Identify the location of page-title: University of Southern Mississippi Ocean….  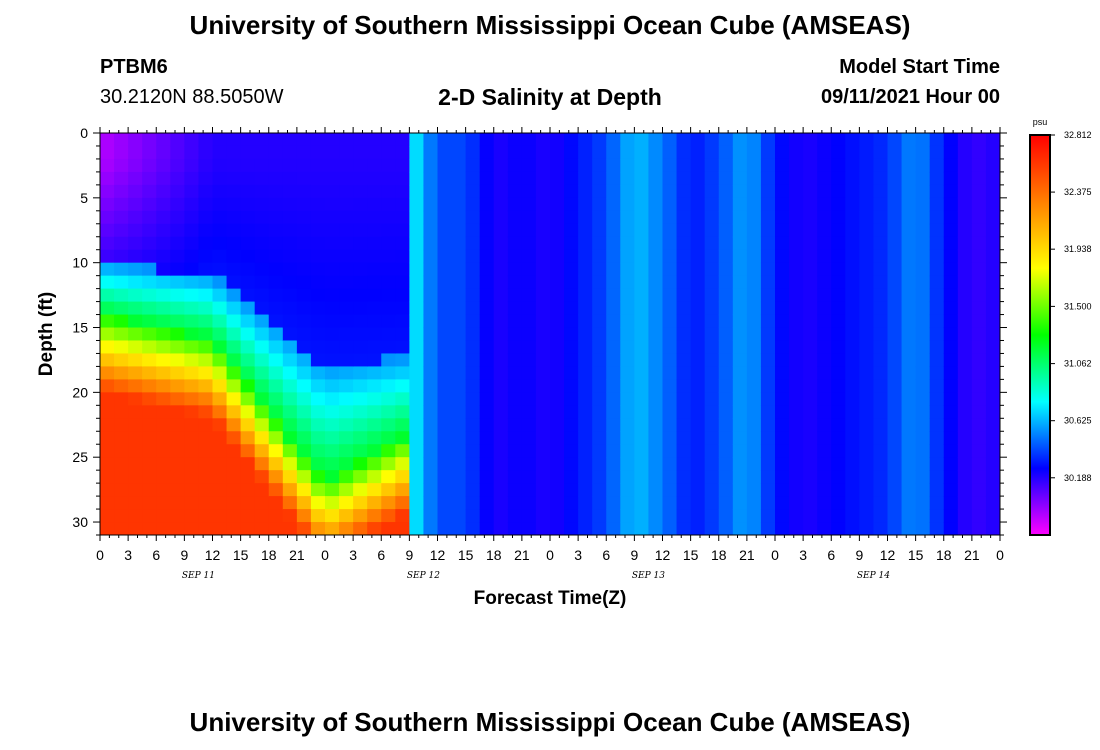
(550, 25).